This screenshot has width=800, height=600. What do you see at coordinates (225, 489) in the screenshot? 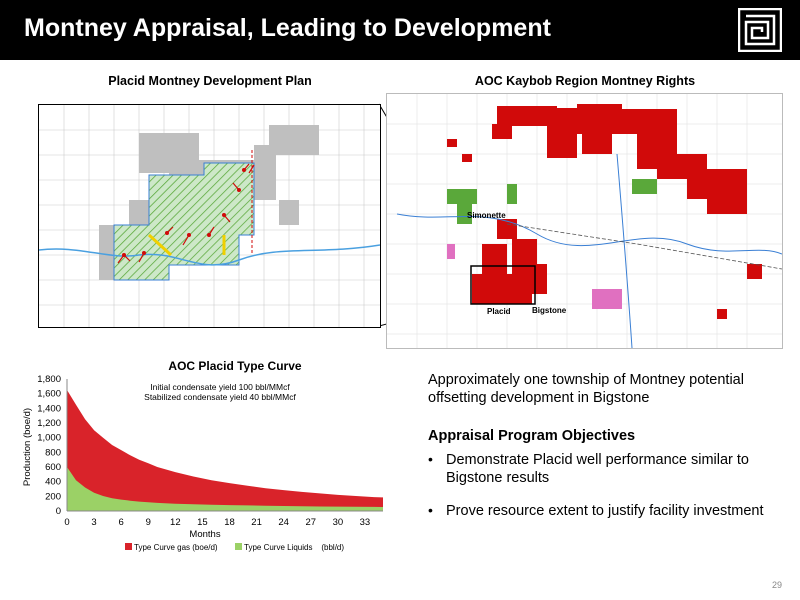
I see `liquids-area-series` at bounding box center [225, 489].